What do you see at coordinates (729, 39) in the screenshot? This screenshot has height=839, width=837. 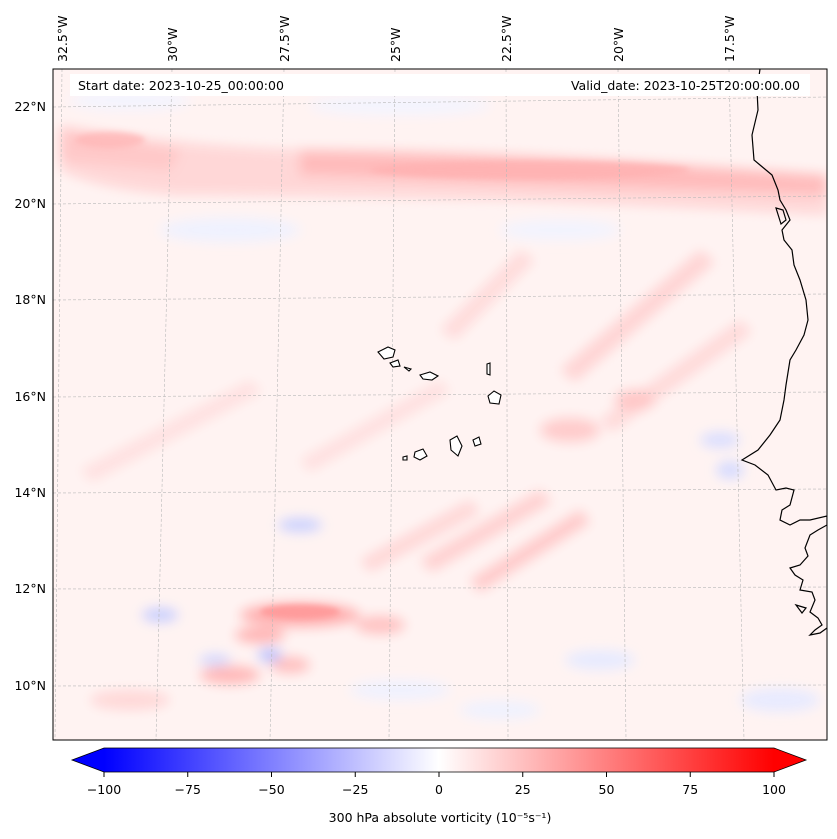 I see `lon-label-17-5w: 17.5°W` at bounding box center [729, 39].